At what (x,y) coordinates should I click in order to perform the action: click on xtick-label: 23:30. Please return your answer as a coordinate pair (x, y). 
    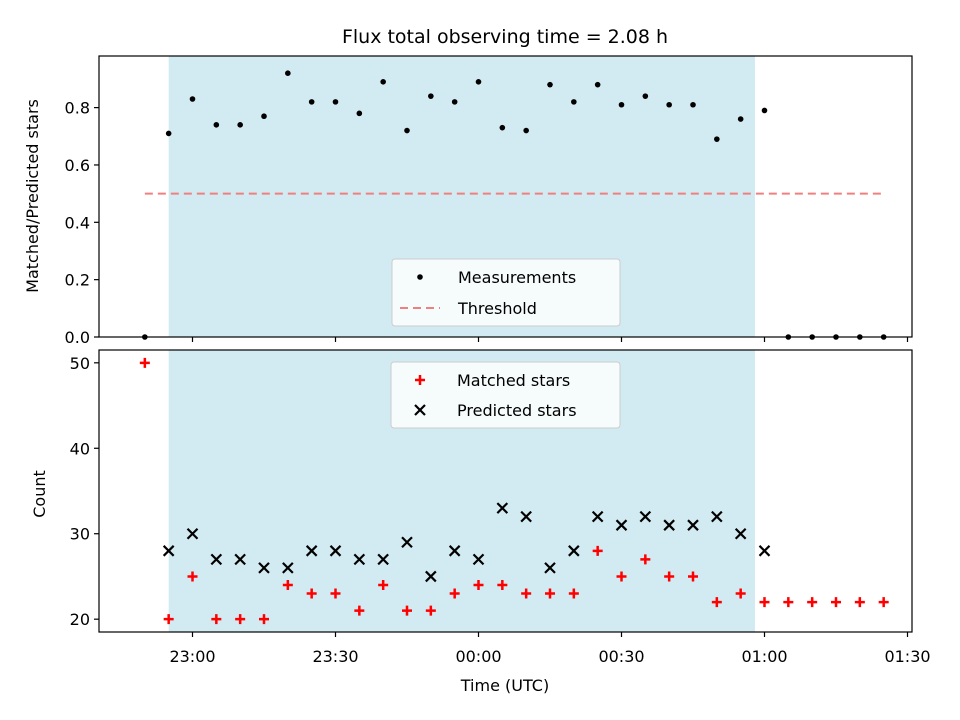
    Looking at the image, I should click on (335, 656).